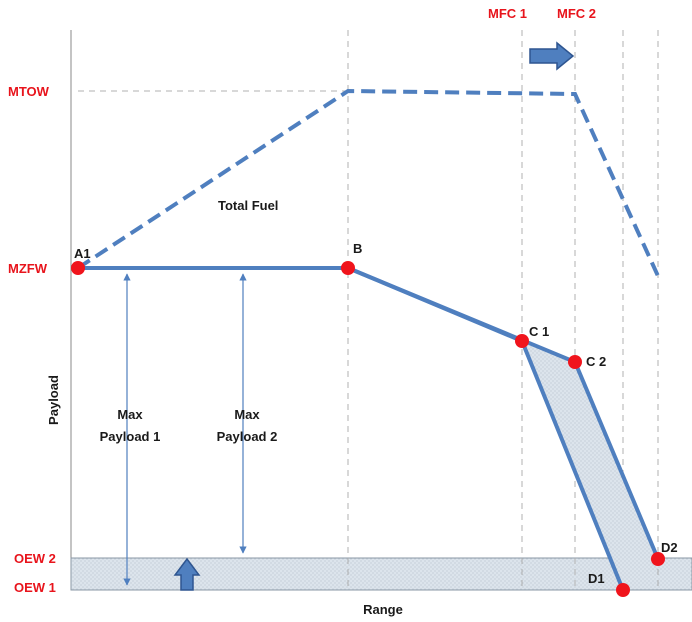  What do you see at coordinates (575, 362) in the screenshot?
I see `point-c2` at bounding box center [575, 362].